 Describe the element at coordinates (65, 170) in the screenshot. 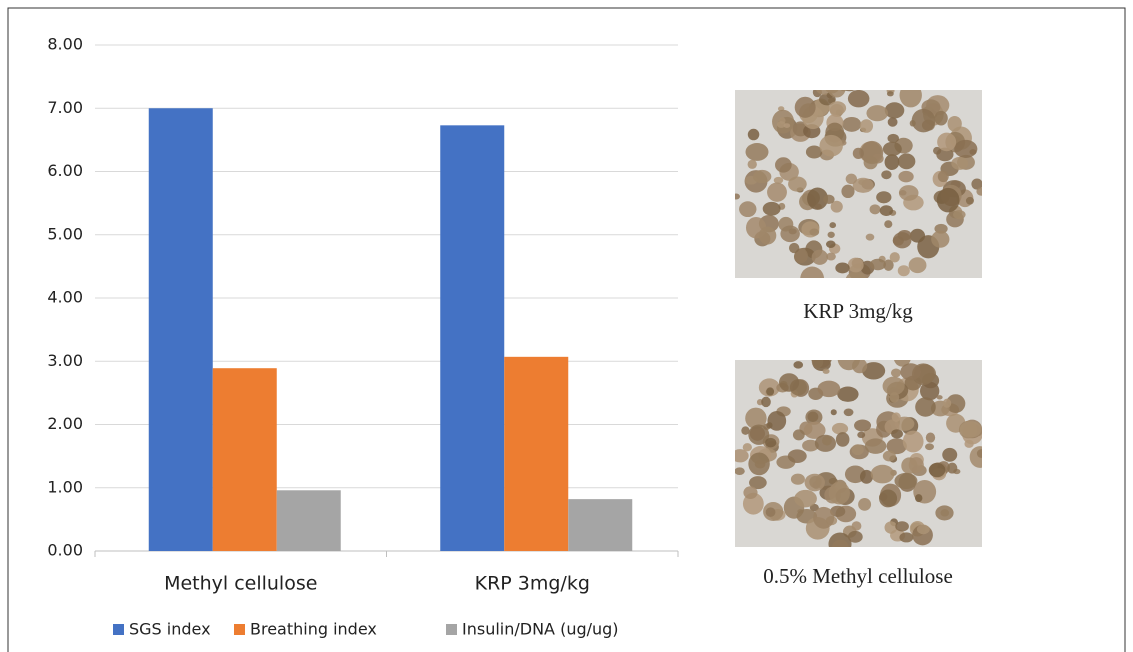

I see `y-tick-label: 6.00` at that location.